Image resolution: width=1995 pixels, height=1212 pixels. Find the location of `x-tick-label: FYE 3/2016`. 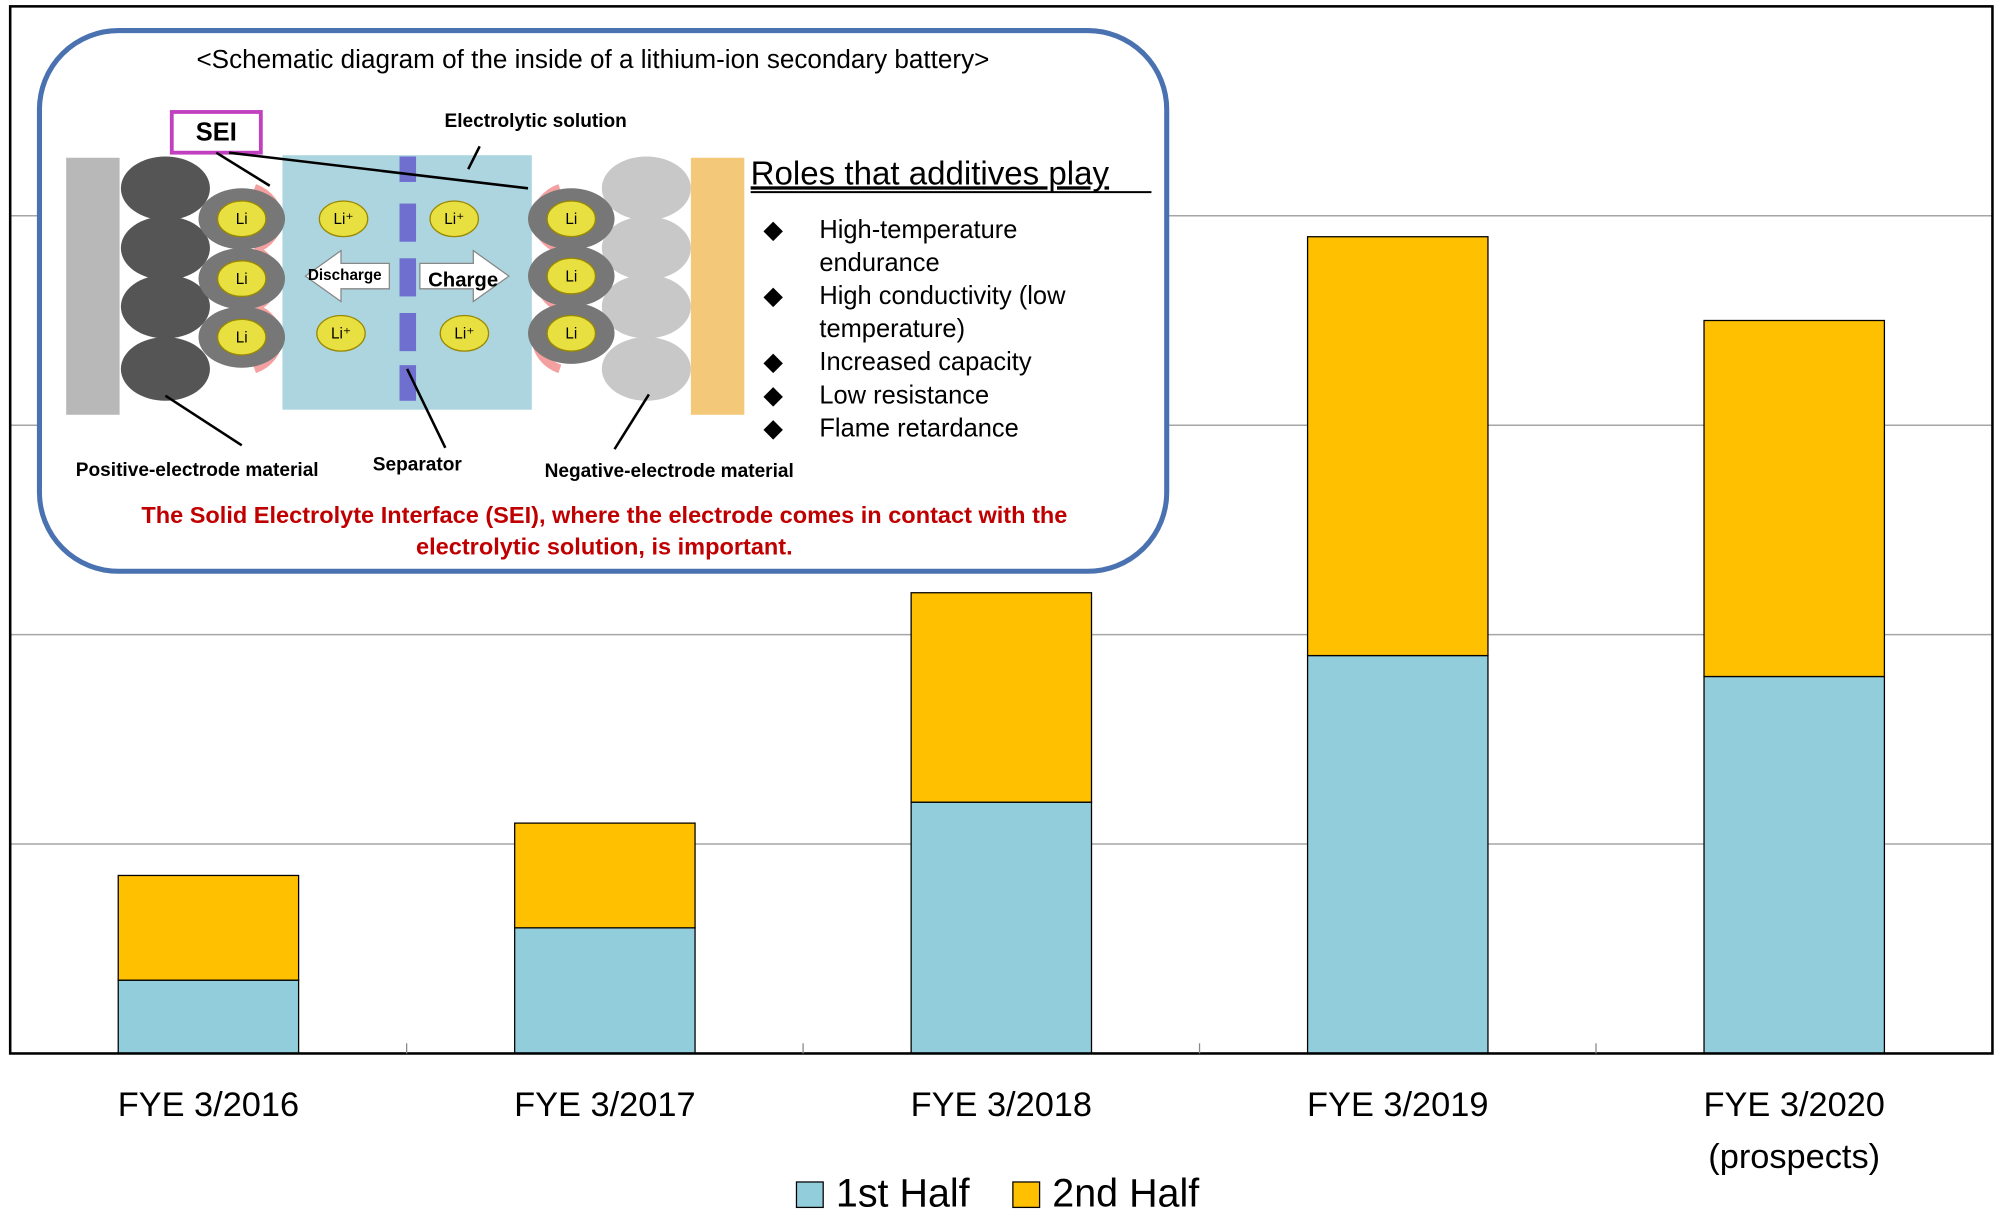

x-tick-label: FYE 3/2016 is located at coordinates (208, 1104).